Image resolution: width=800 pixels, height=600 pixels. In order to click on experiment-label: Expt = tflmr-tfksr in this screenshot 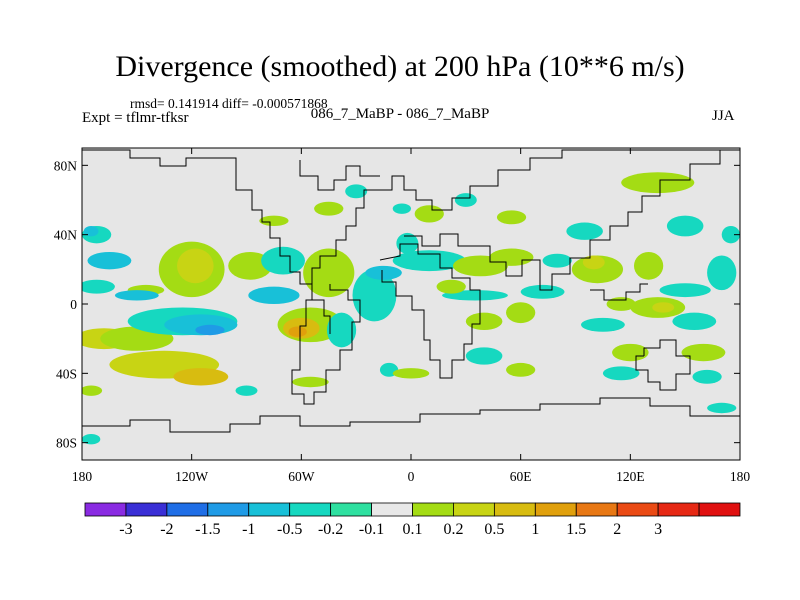, I will do `click(135, 118)`.